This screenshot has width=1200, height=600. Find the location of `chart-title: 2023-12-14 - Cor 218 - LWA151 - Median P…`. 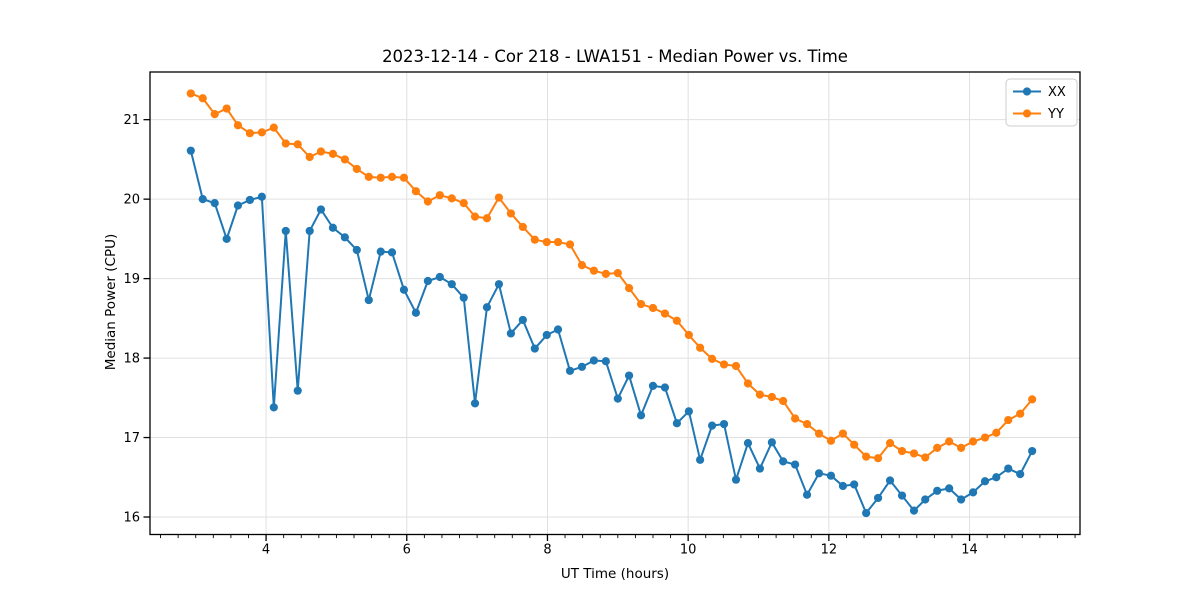

chart-title: 2023-12-14 - Cor 218 - LWA151 - Median P… is located at coordinates (615, 56).